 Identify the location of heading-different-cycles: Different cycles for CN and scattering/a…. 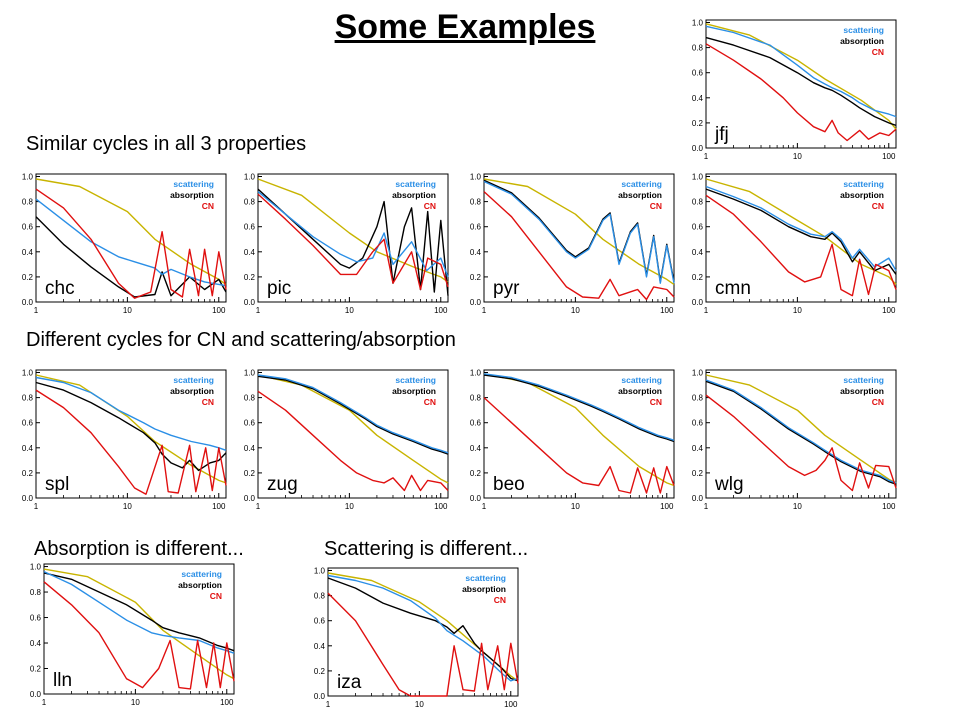
(241, 340).